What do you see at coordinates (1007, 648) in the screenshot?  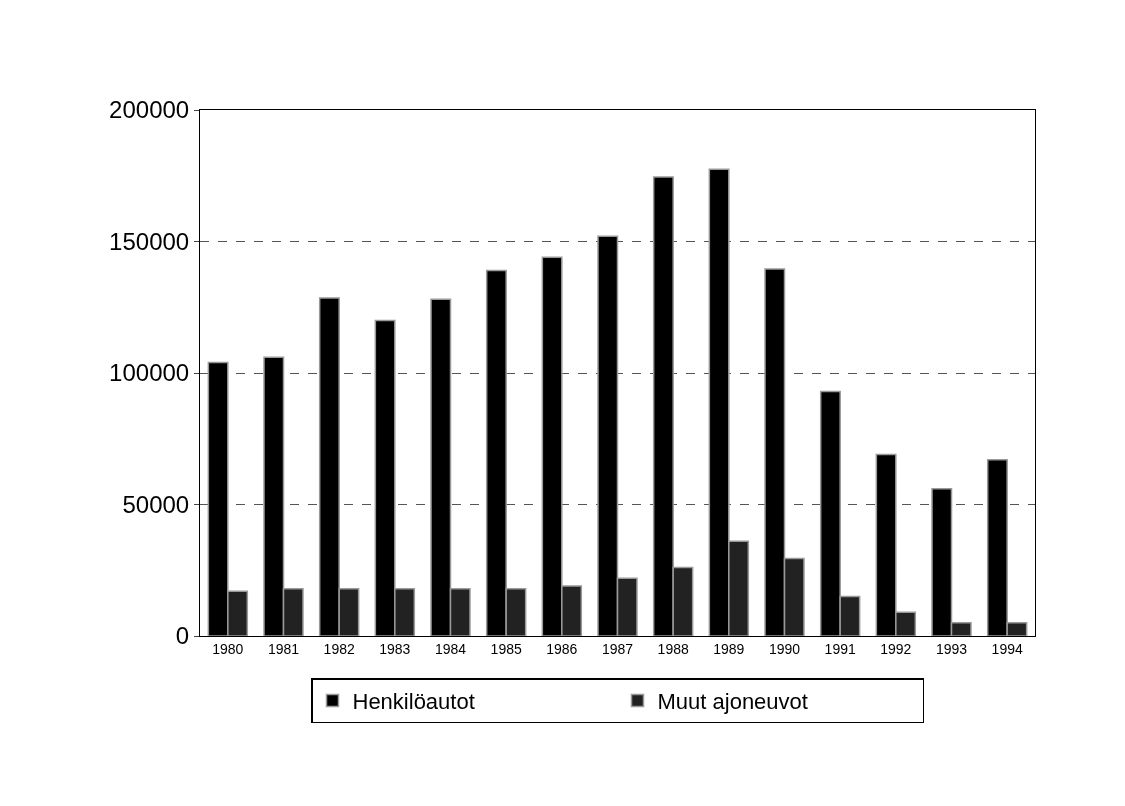 I see `x-tick-label: 1994` at bounding box center [1007, 648].